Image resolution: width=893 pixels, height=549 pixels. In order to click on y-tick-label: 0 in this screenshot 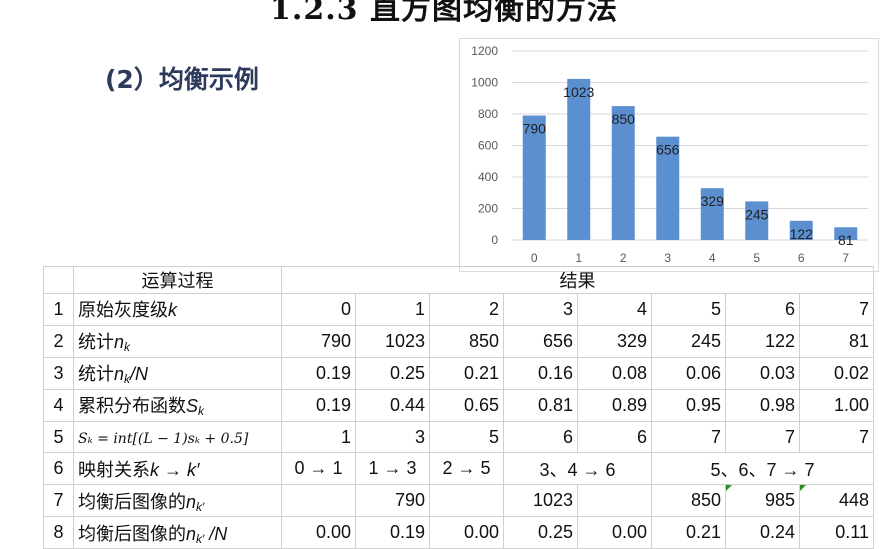, I will do `click(494, 240)`.